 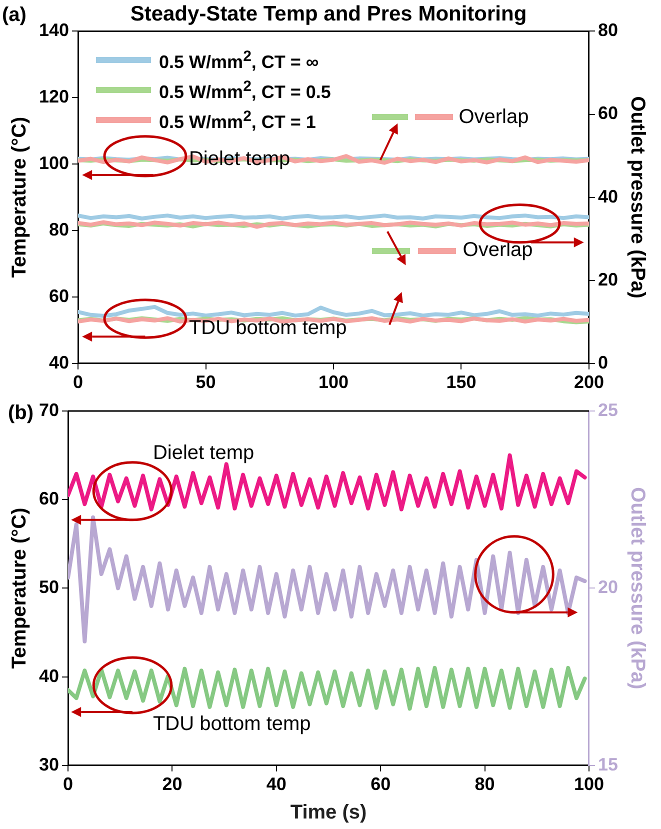 What do you see at coordinates (276, 784) in the screenshot?
I see `x-tick-label: 40` at bounding box center [276, 784].